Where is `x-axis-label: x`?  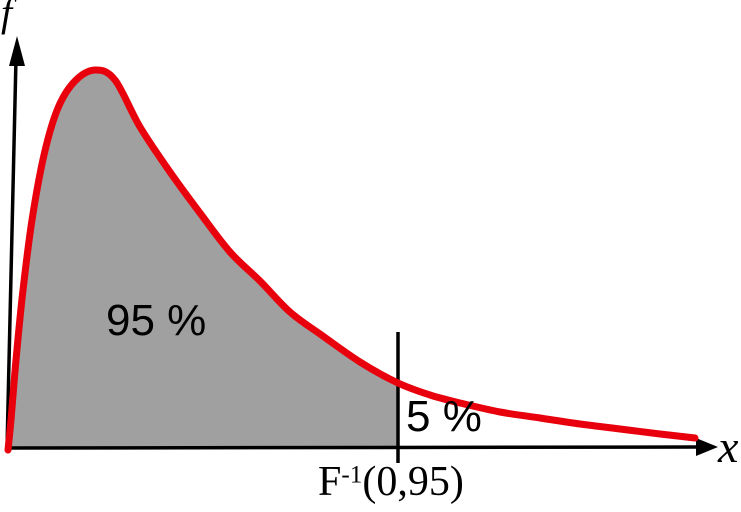 x-axis-label: x is located at coordinates (728, 446).